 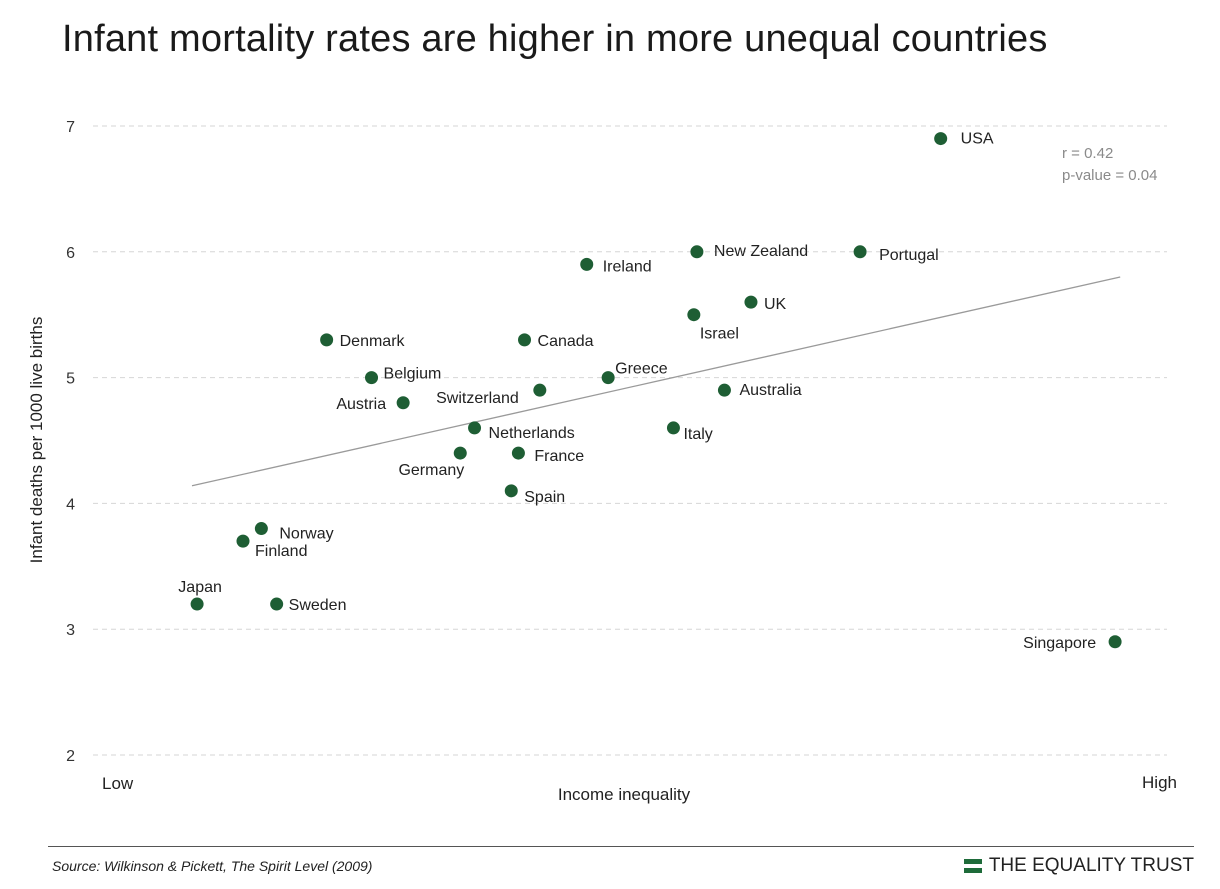 What do you see at coordinates (608, 378) in the screenshot?
I see `point-greece` at bounding box center [608, 378].